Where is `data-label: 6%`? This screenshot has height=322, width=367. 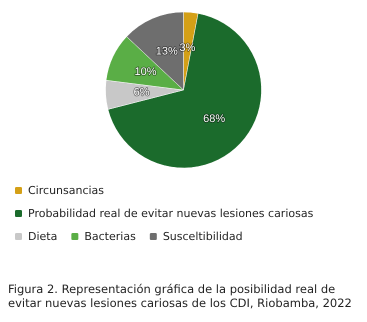 data-label: 6% is located at coordinates (142, 92).